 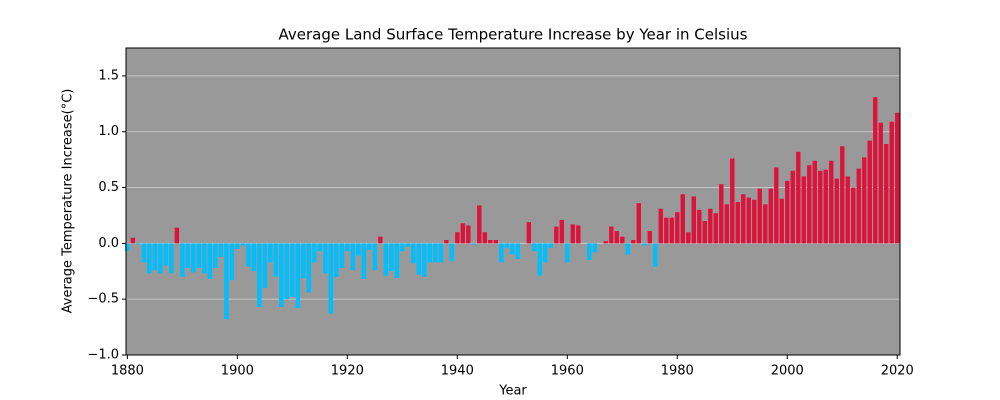 What do you see at coordinates (108, 243) in the screenshot?
I see `y-tick-label: 0.0` at bounding box center [108, 243].